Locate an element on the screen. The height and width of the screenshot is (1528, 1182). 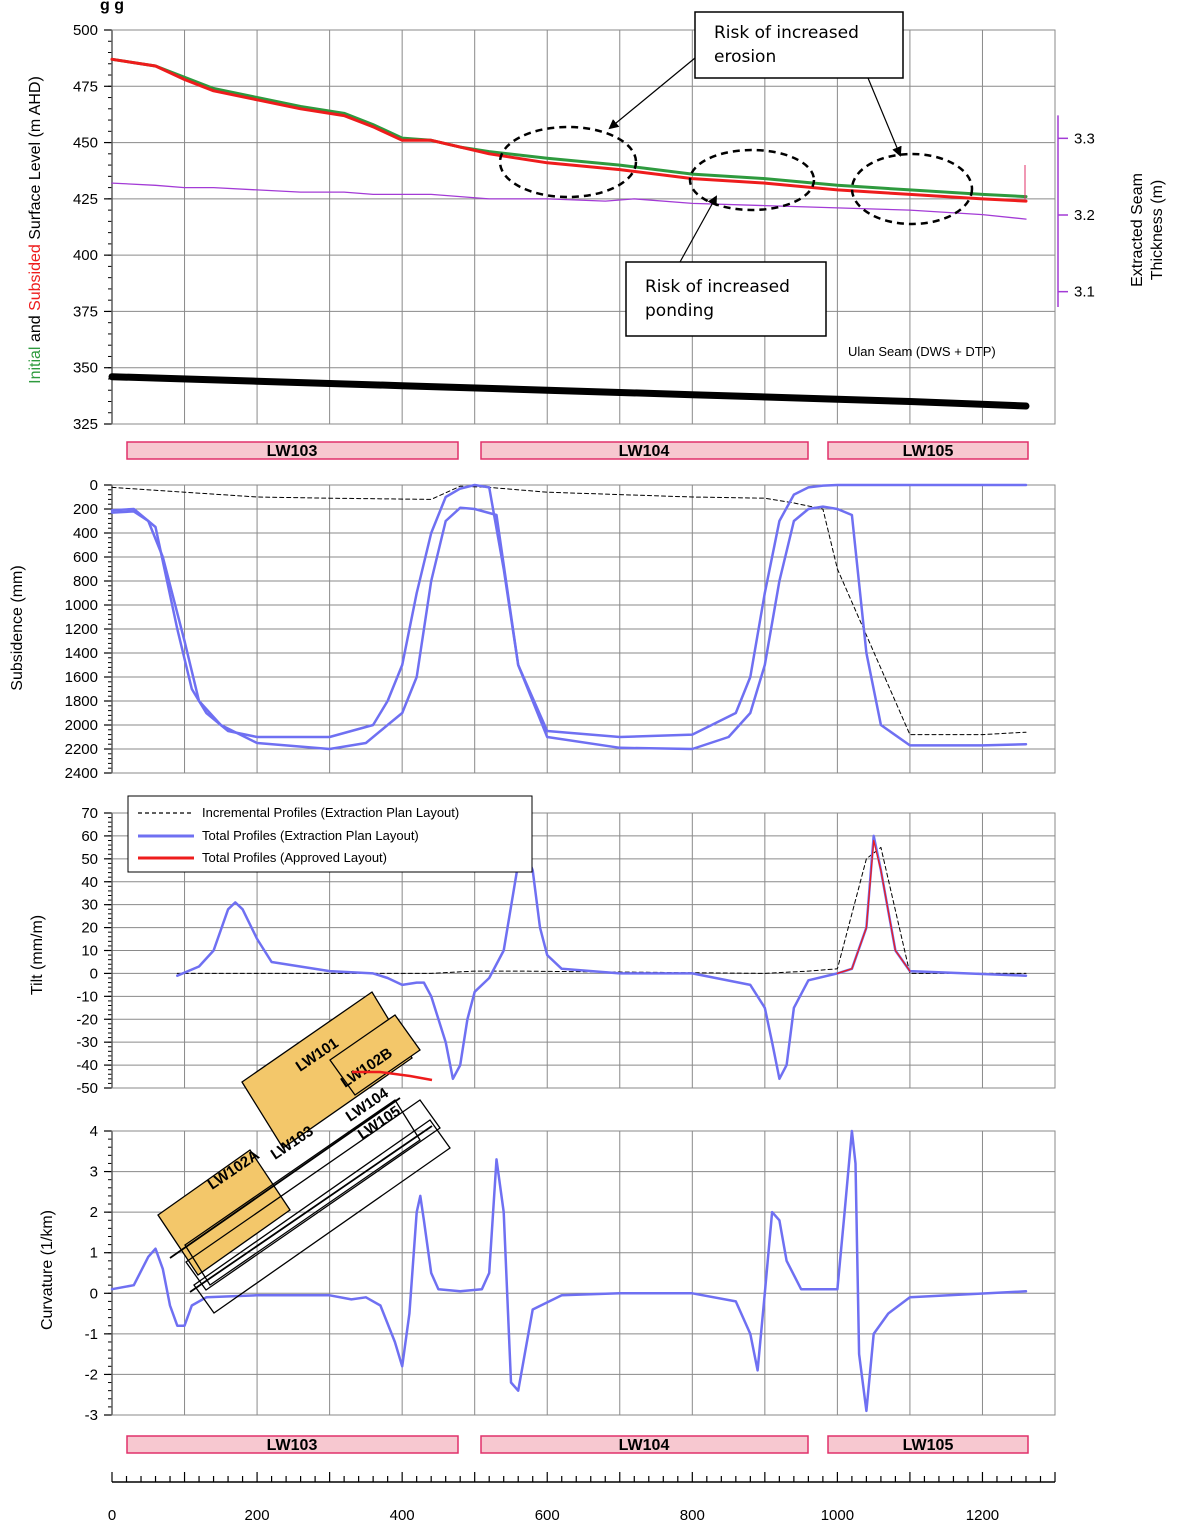
y-tick-label: 1200 is located at coordinates (81, 629).